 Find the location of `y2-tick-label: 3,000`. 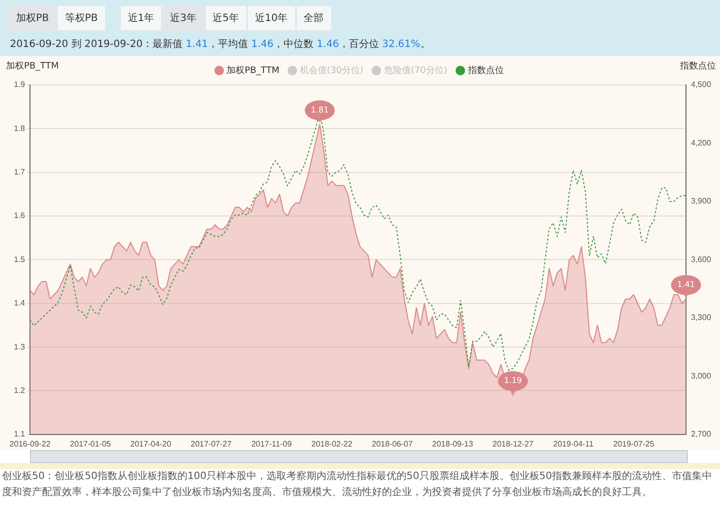

y2-tick-label: 3,000 is located at coordinates (701, 375).